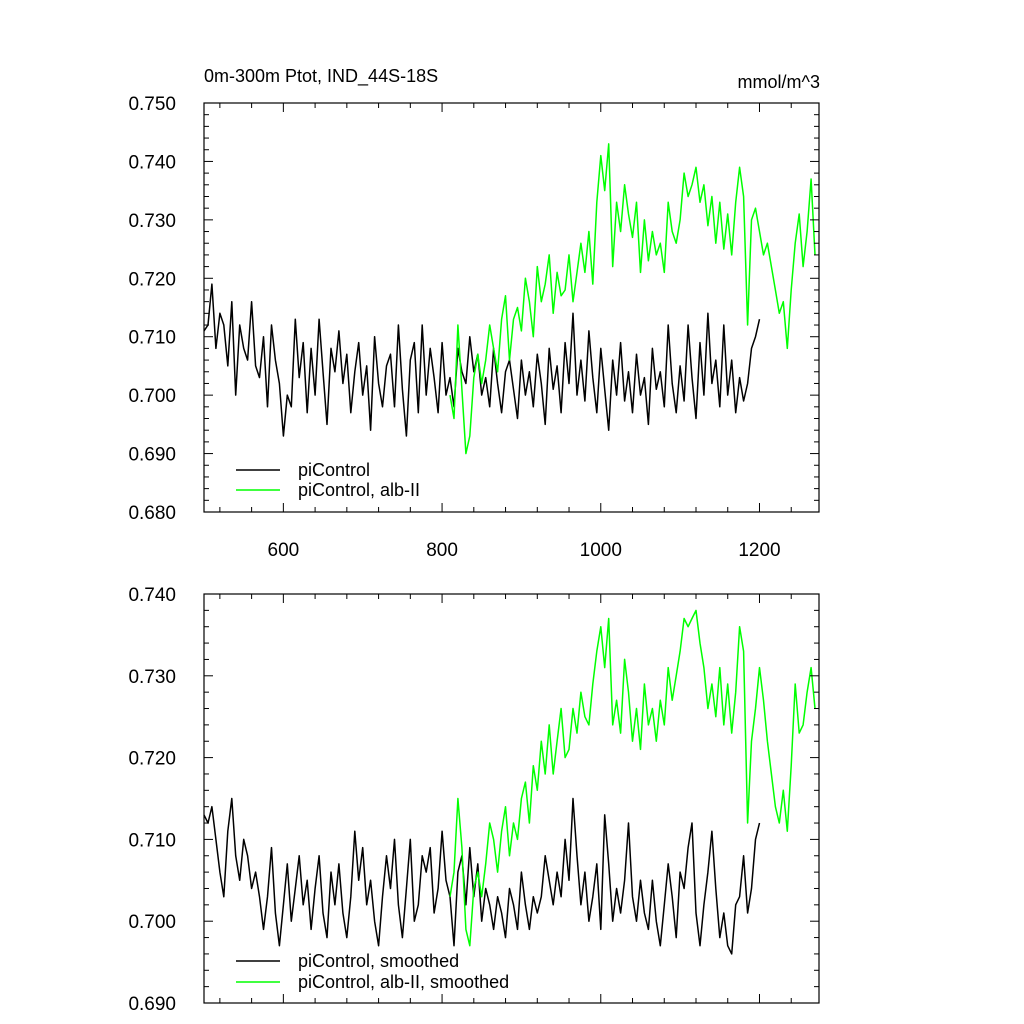 The height and width of the screenshot is (1024, 1024). What do you see at coordinates (359, 490) in the screenshot?
I see `legend-label-alb-ii: piControl, alb-II` at bounding box center [359, 490].